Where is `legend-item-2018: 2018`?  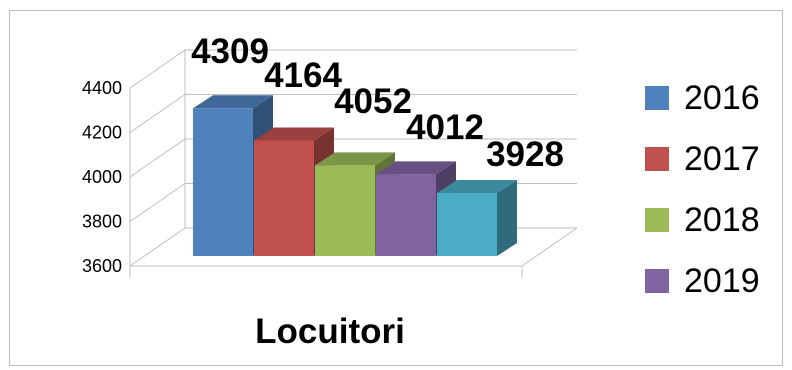 legend-item-2018: 2018 is located at coordinates (702, 220).